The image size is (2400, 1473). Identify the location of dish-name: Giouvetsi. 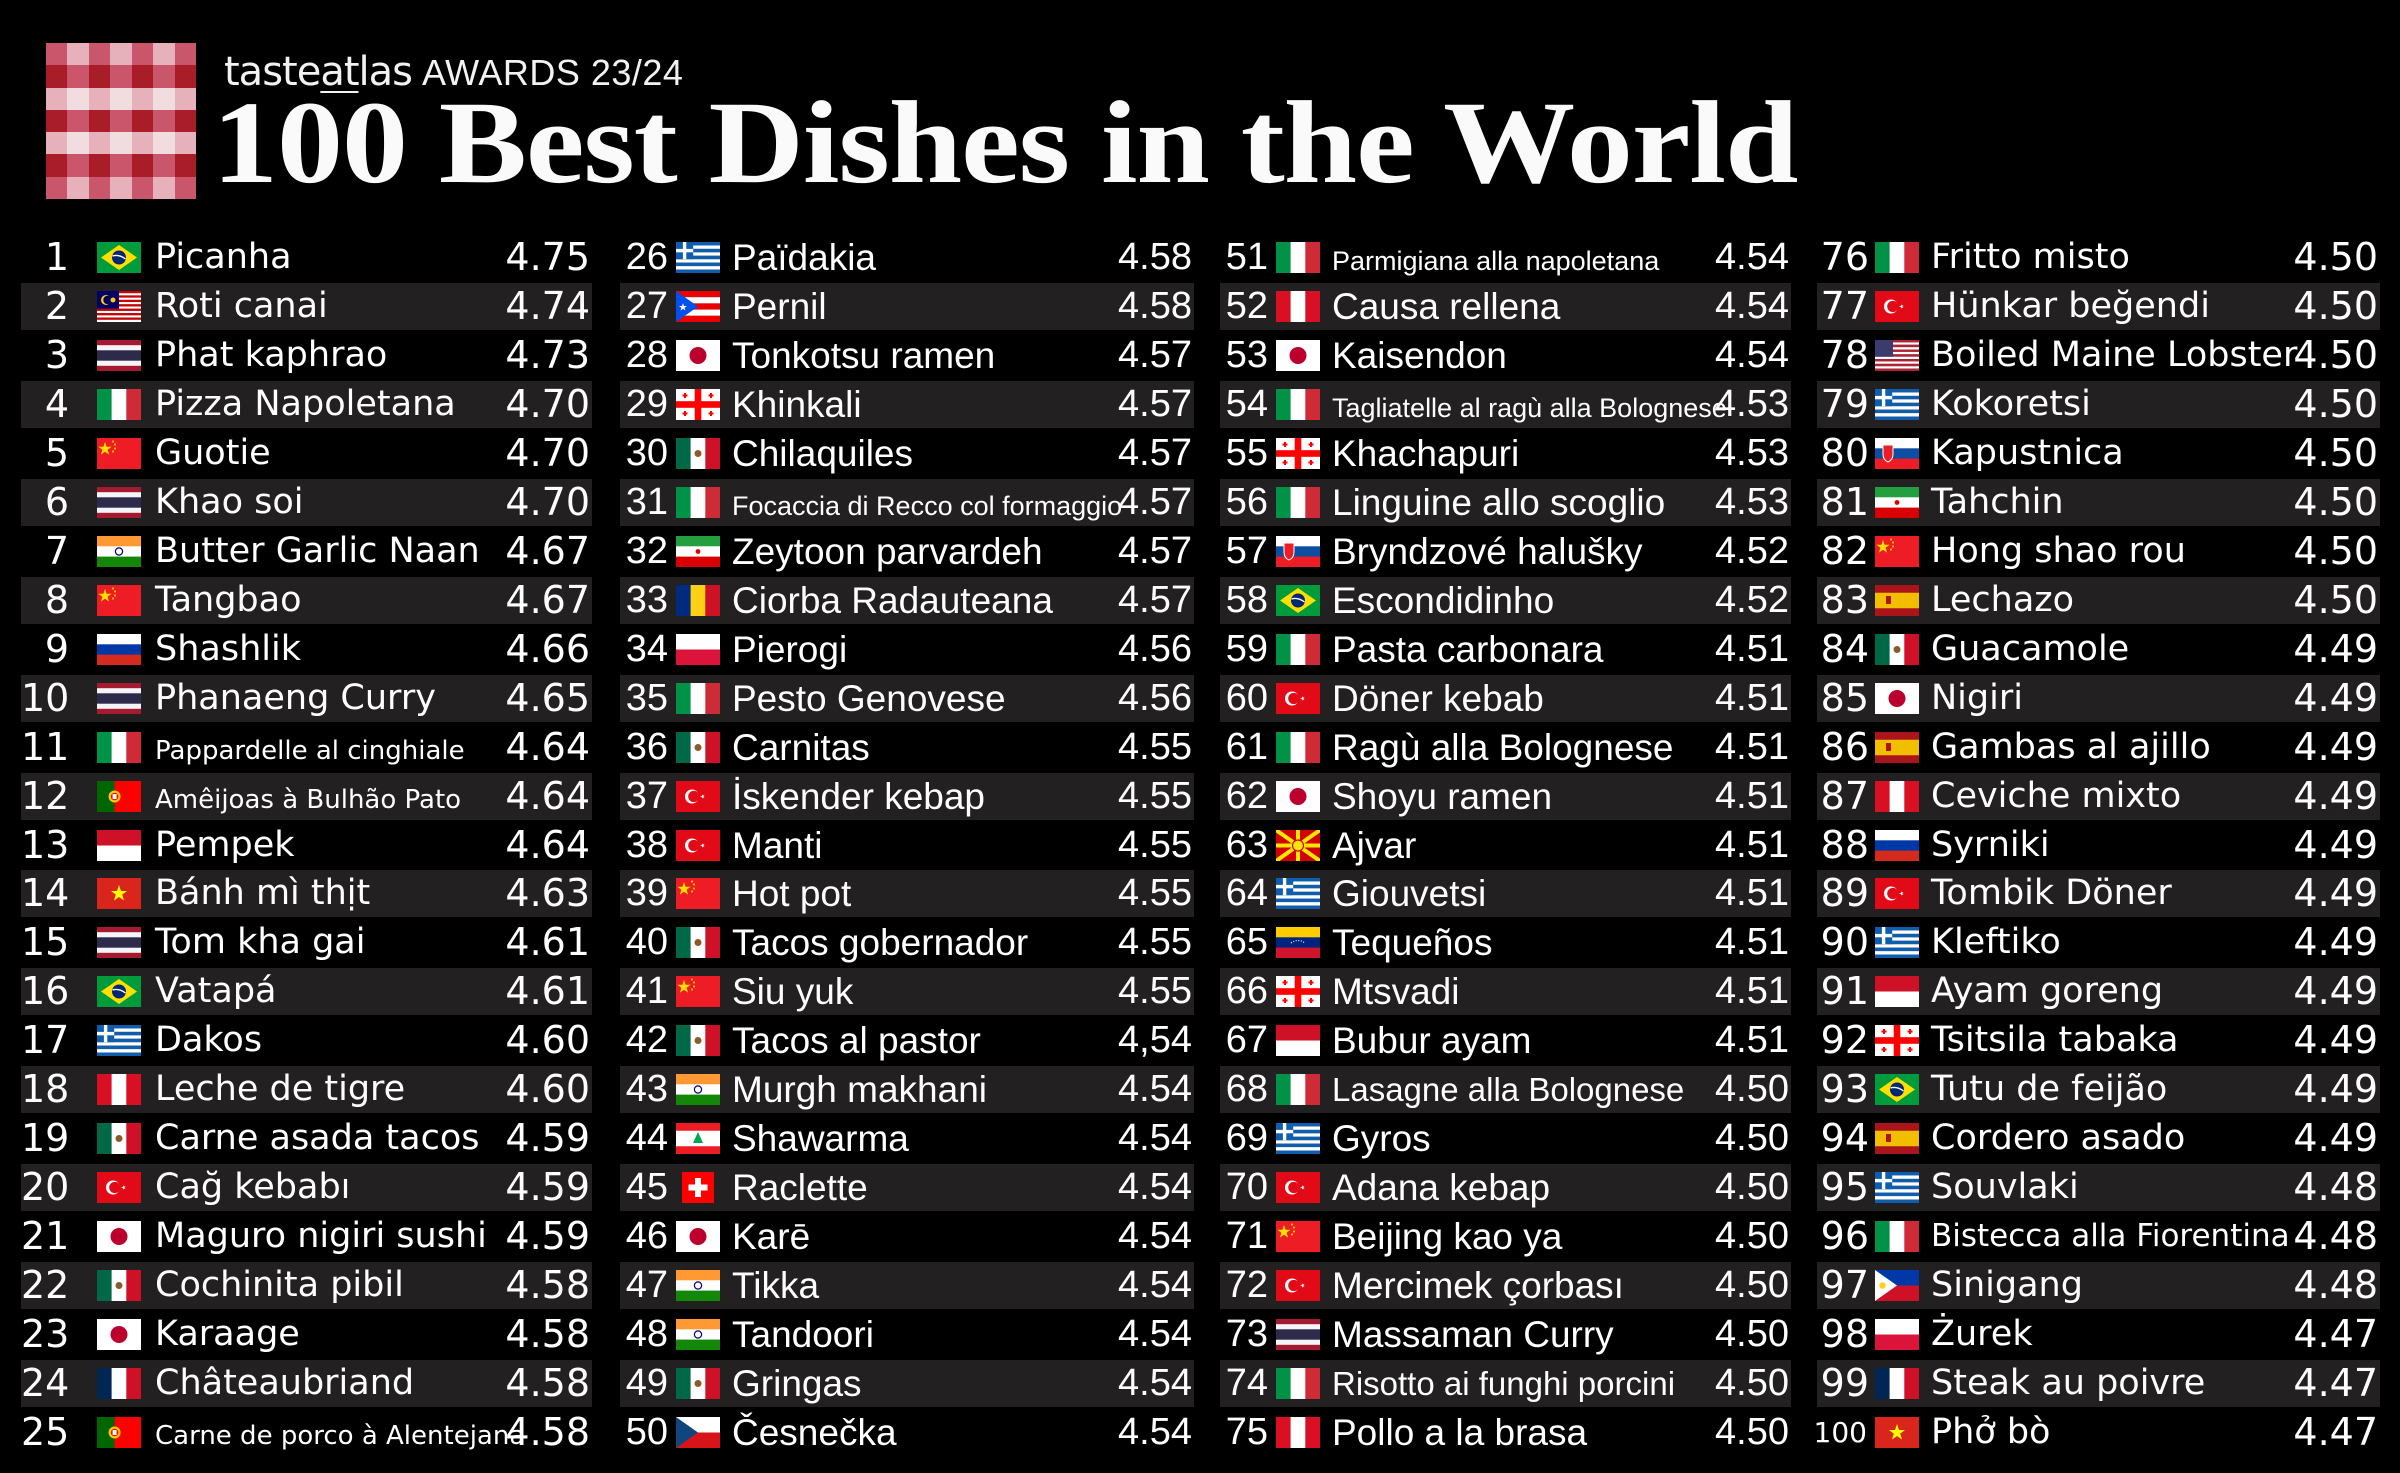
(1409, 894).